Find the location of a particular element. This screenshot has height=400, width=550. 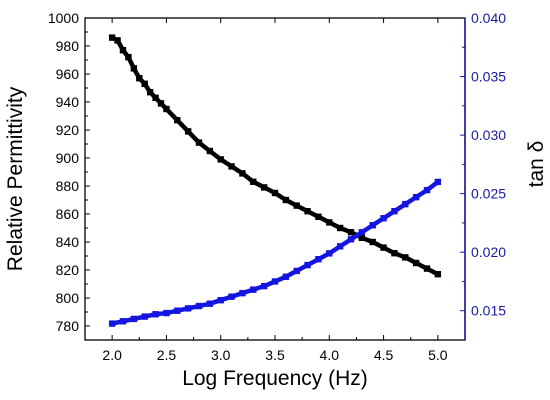

x-axis-title: Log Frequency (Hz) is located at coordinates (275, 378).